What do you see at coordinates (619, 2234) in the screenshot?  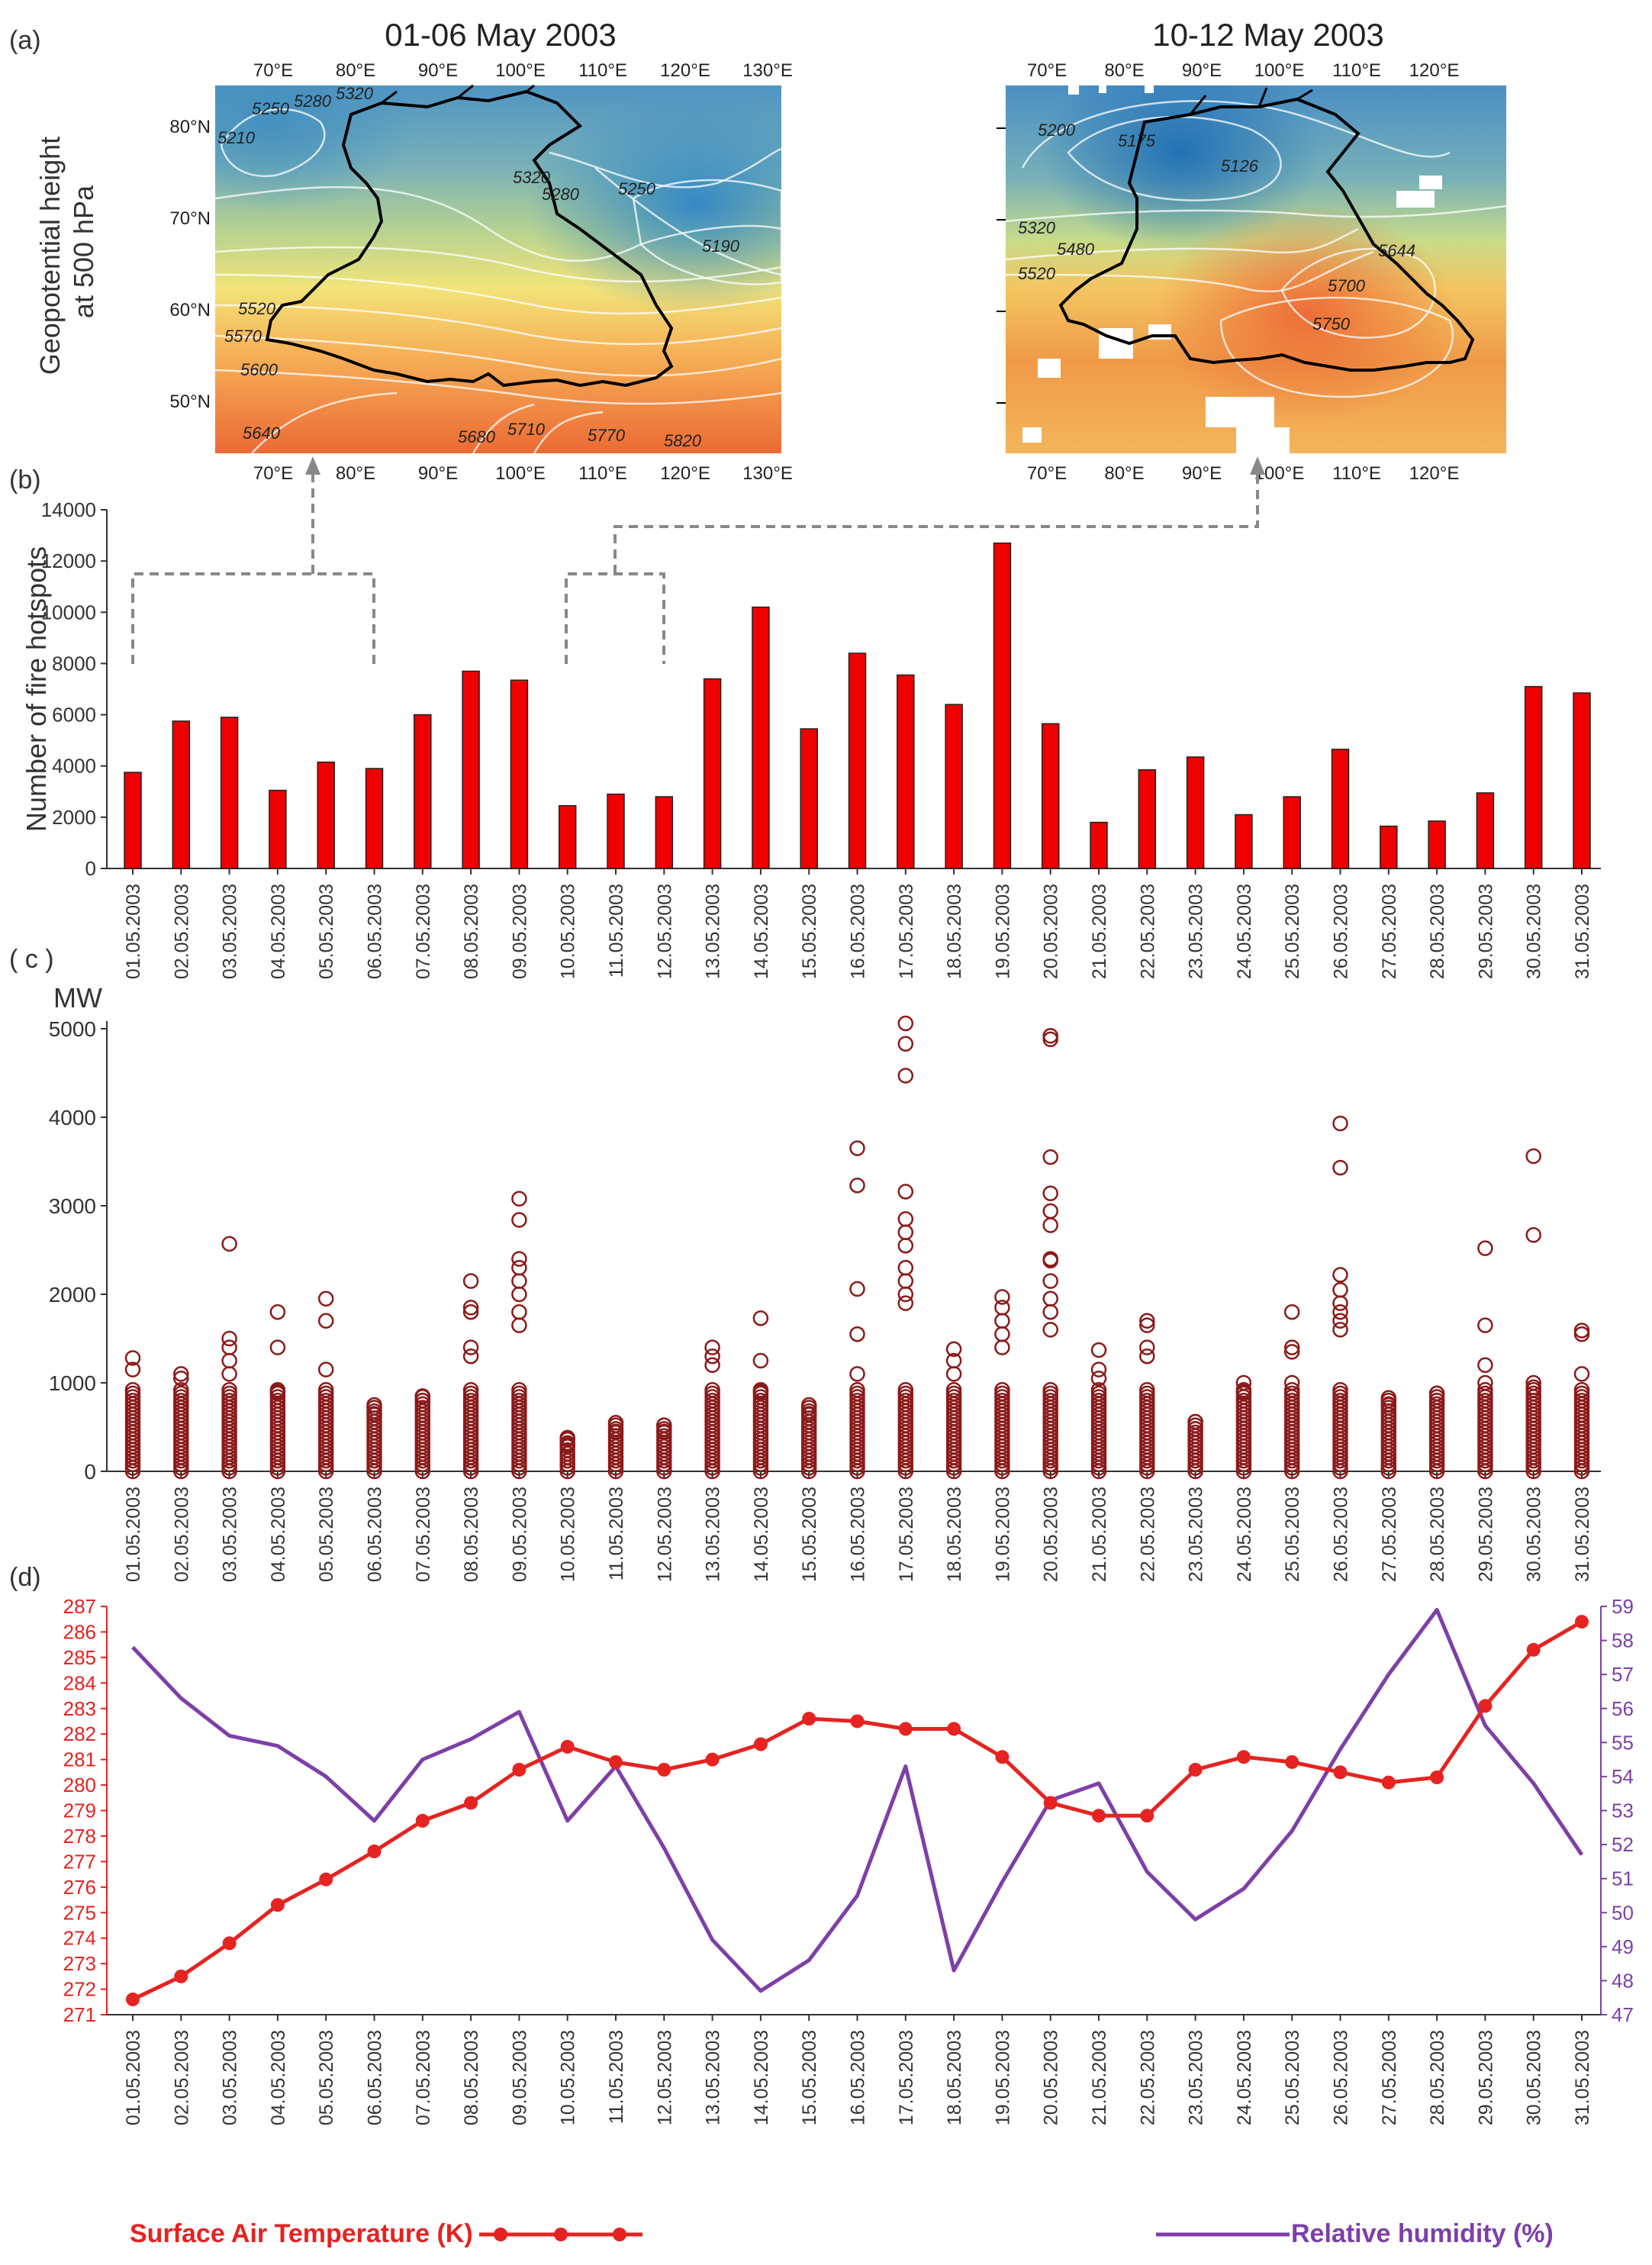 I see `legend-temperature-marker` at bounding box center [619, 2234].